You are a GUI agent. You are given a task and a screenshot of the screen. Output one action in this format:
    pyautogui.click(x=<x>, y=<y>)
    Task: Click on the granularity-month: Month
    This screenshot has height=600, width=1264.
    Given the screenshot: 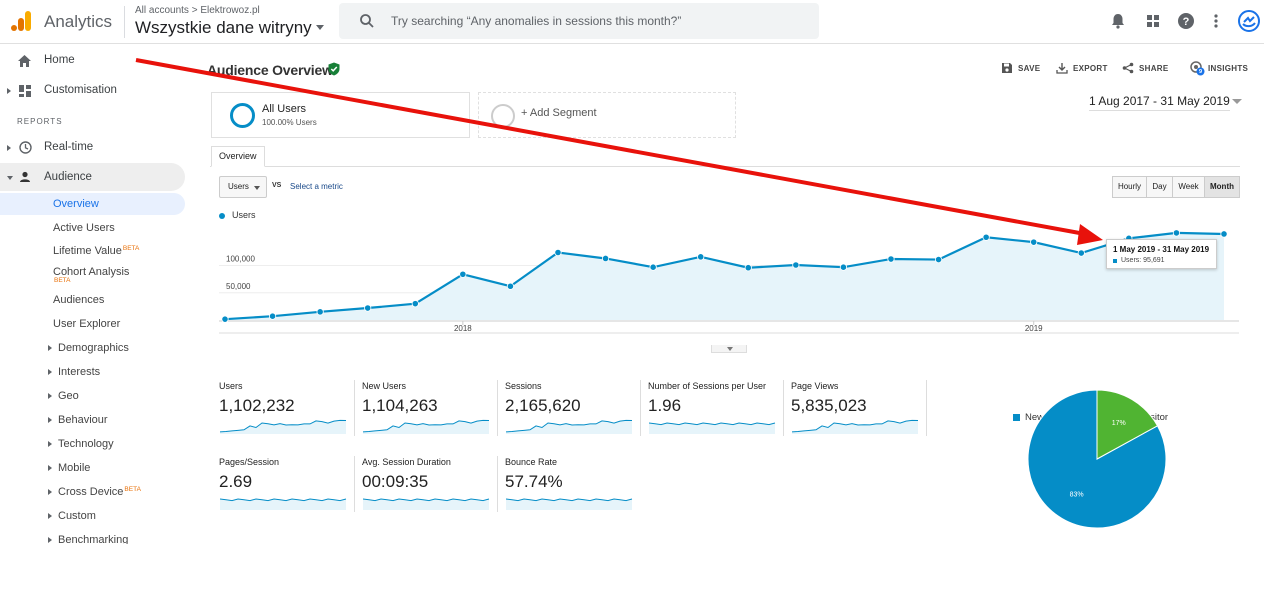 What is the action you would take?
    pyautogui.click(x=1222, y=187)
    